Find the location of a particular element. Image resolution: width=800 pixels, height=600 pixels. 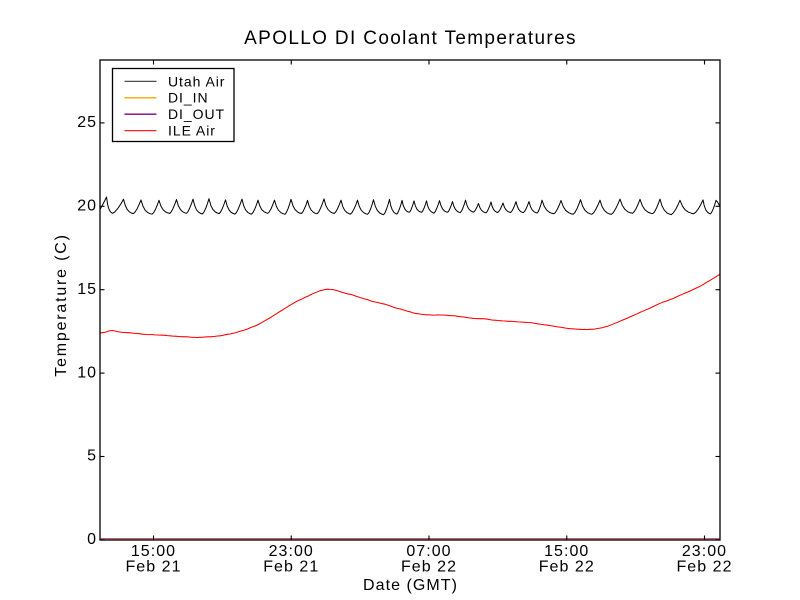

svg-text: 0 is located at coordinates (92, 539).